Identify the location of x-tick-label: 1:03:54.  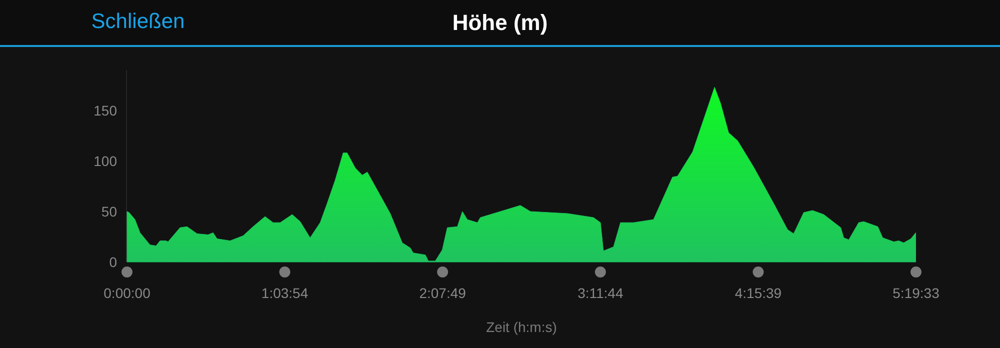
(284, 293).